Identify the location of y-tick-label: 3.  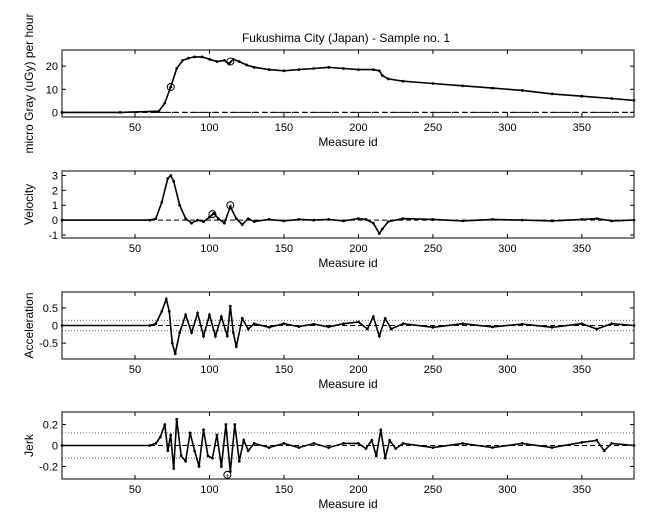
(55, 176).